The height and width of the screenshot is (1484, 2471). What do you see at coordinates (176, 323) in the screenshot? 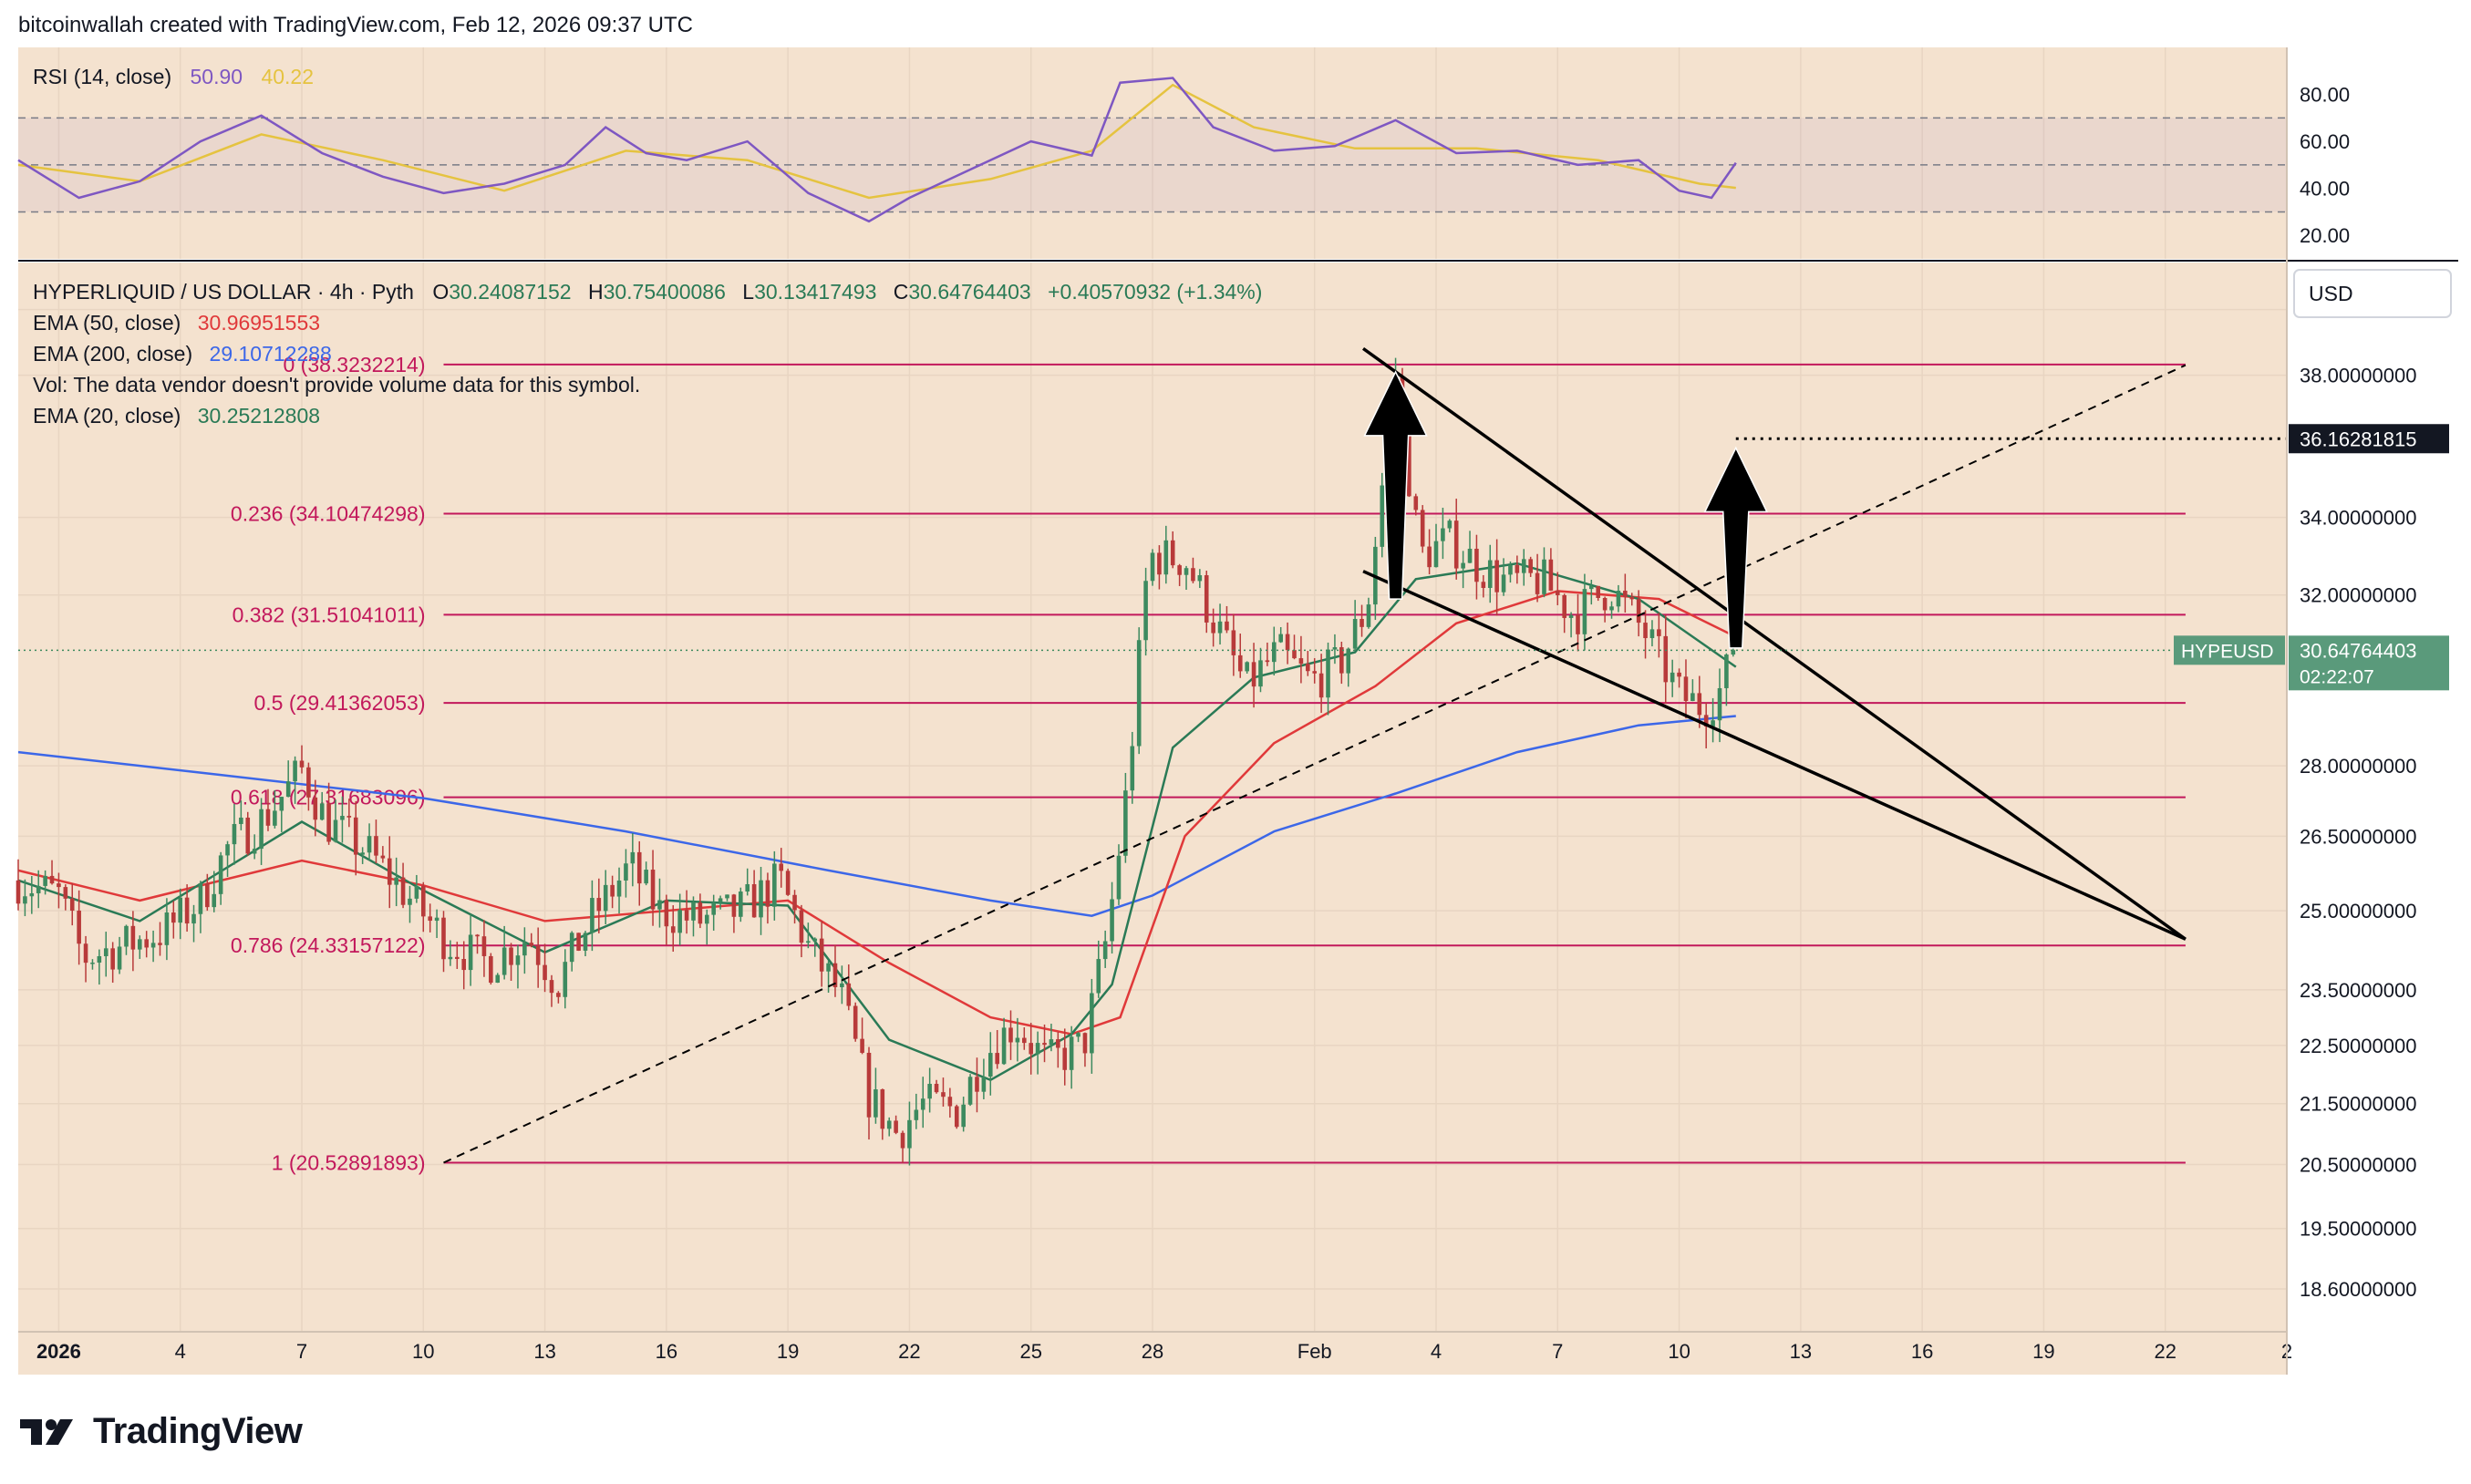
I see `ema50-legend: EMA (50, close) 30.96951553` at bounding box center [176, 323].